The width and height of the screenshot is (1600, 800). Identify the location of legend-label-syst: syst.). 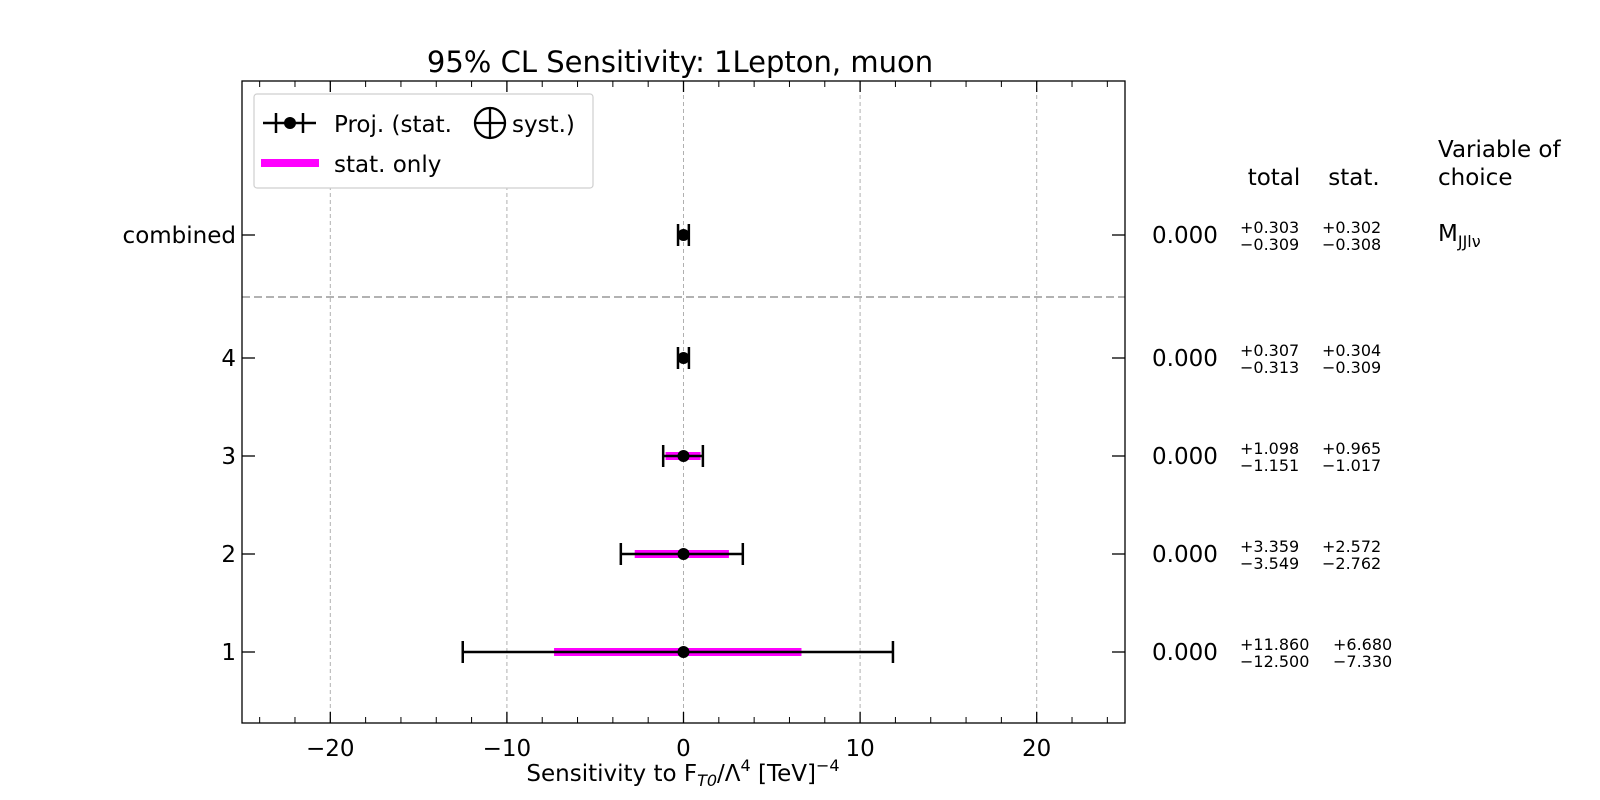
(543, 125).